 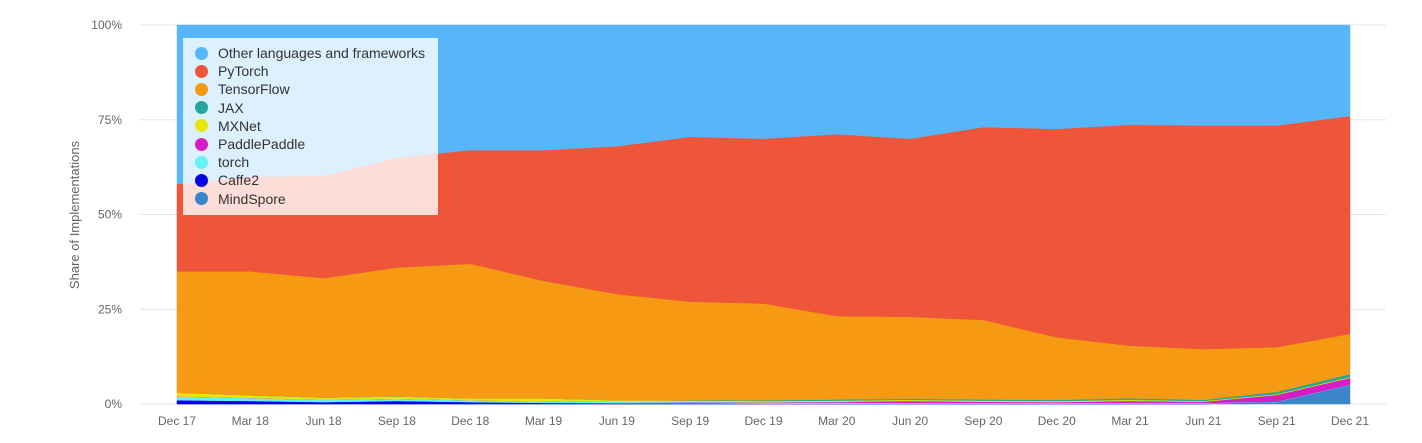 I want to click on x-tick-label: Dec 18, so click(x=470, y=421).